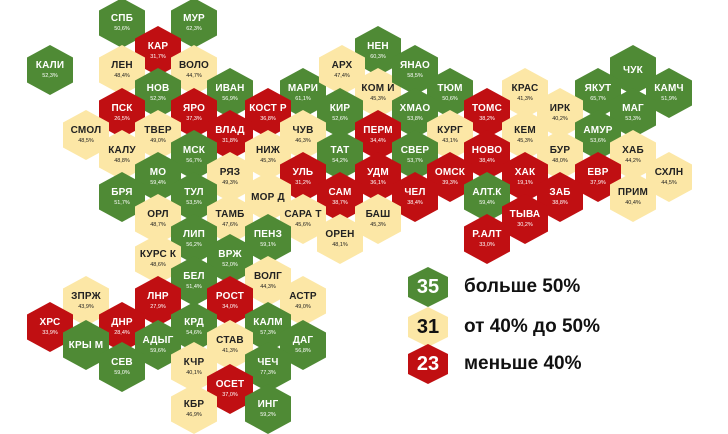  I want to click on region-percent: 77,3%, so click(268, 373).